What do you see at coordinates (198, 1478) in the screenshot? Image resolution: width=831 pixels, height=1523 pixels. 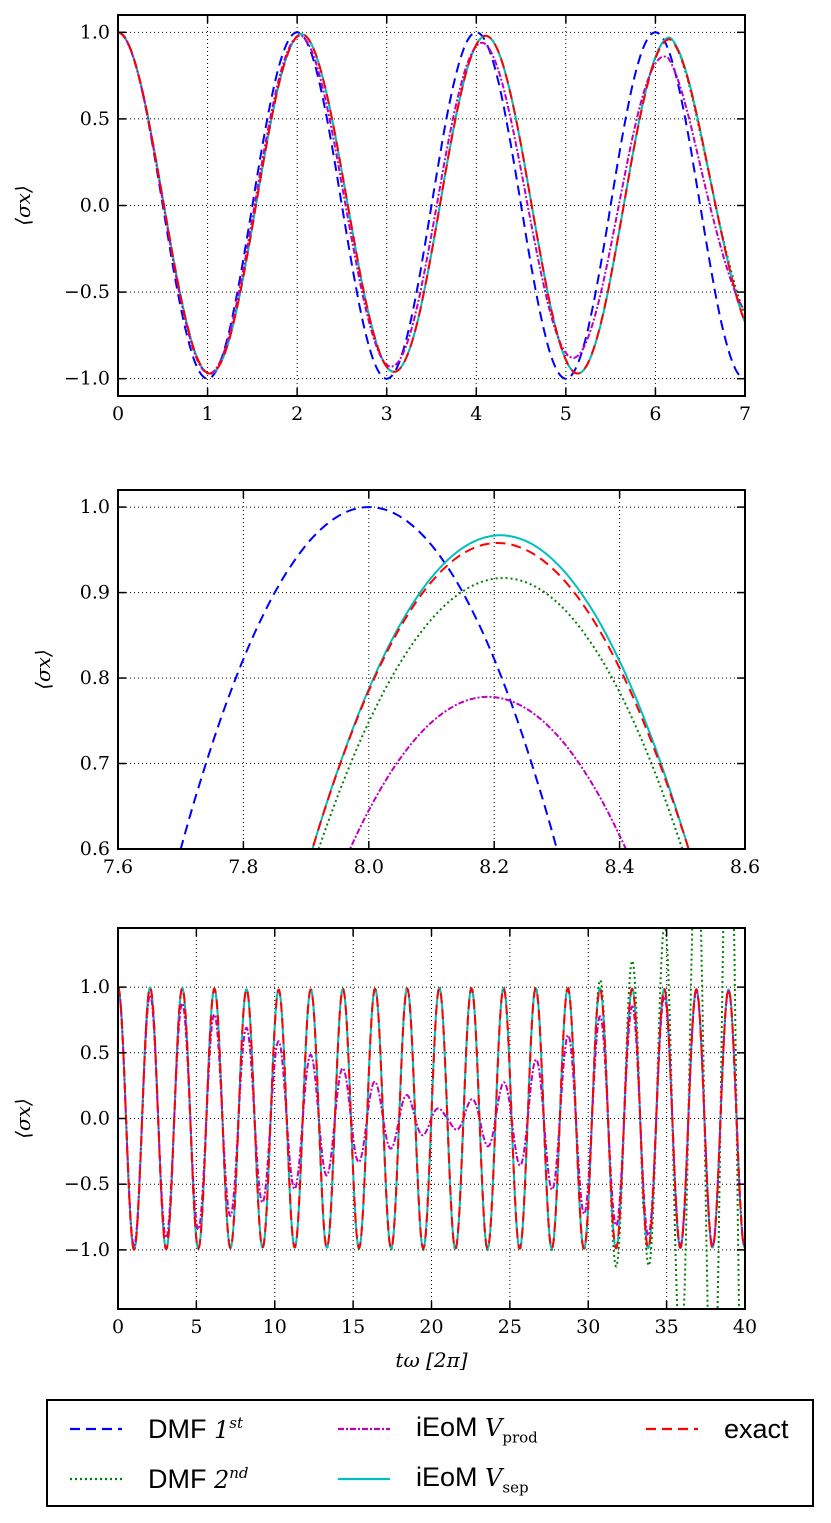 I see `legend-label-dmf2: DMF 2nd` at bounding box center [198, 1478].